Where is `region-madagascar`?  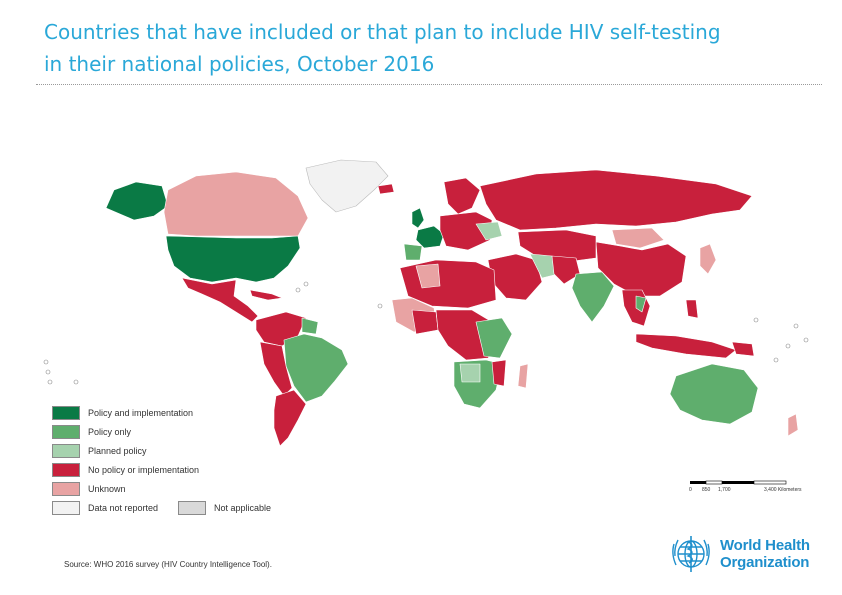 region-madagascar is located at coordinates (523, 376).